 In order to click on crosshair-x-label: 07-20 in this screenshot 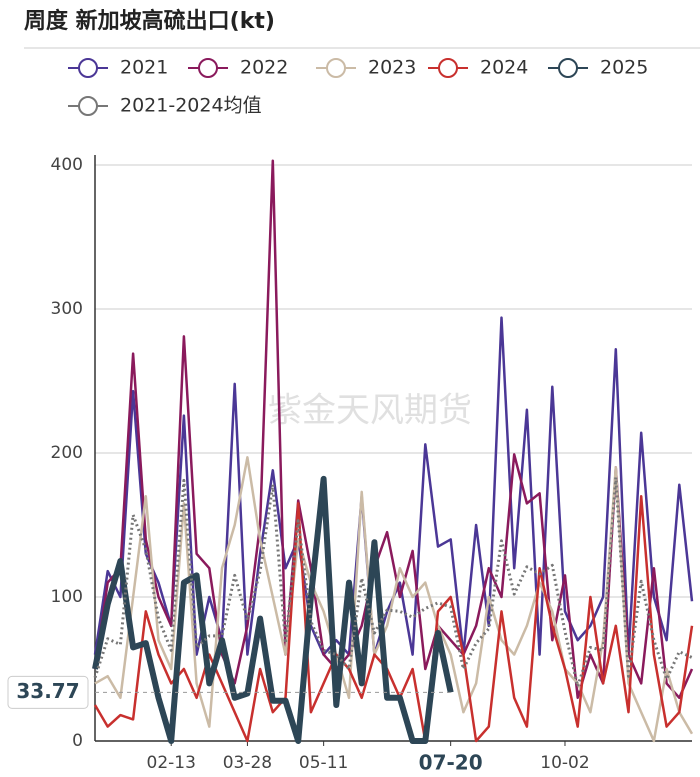, I will do `click(451, 763)`.